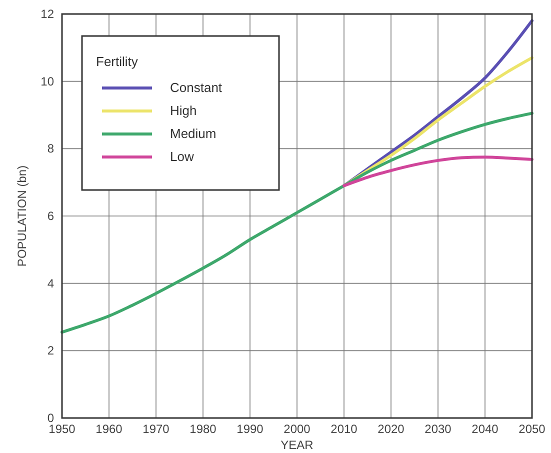 The width and height of the screenshot is (551, 453). I want to click on legend-label: High, so click(183, 110).